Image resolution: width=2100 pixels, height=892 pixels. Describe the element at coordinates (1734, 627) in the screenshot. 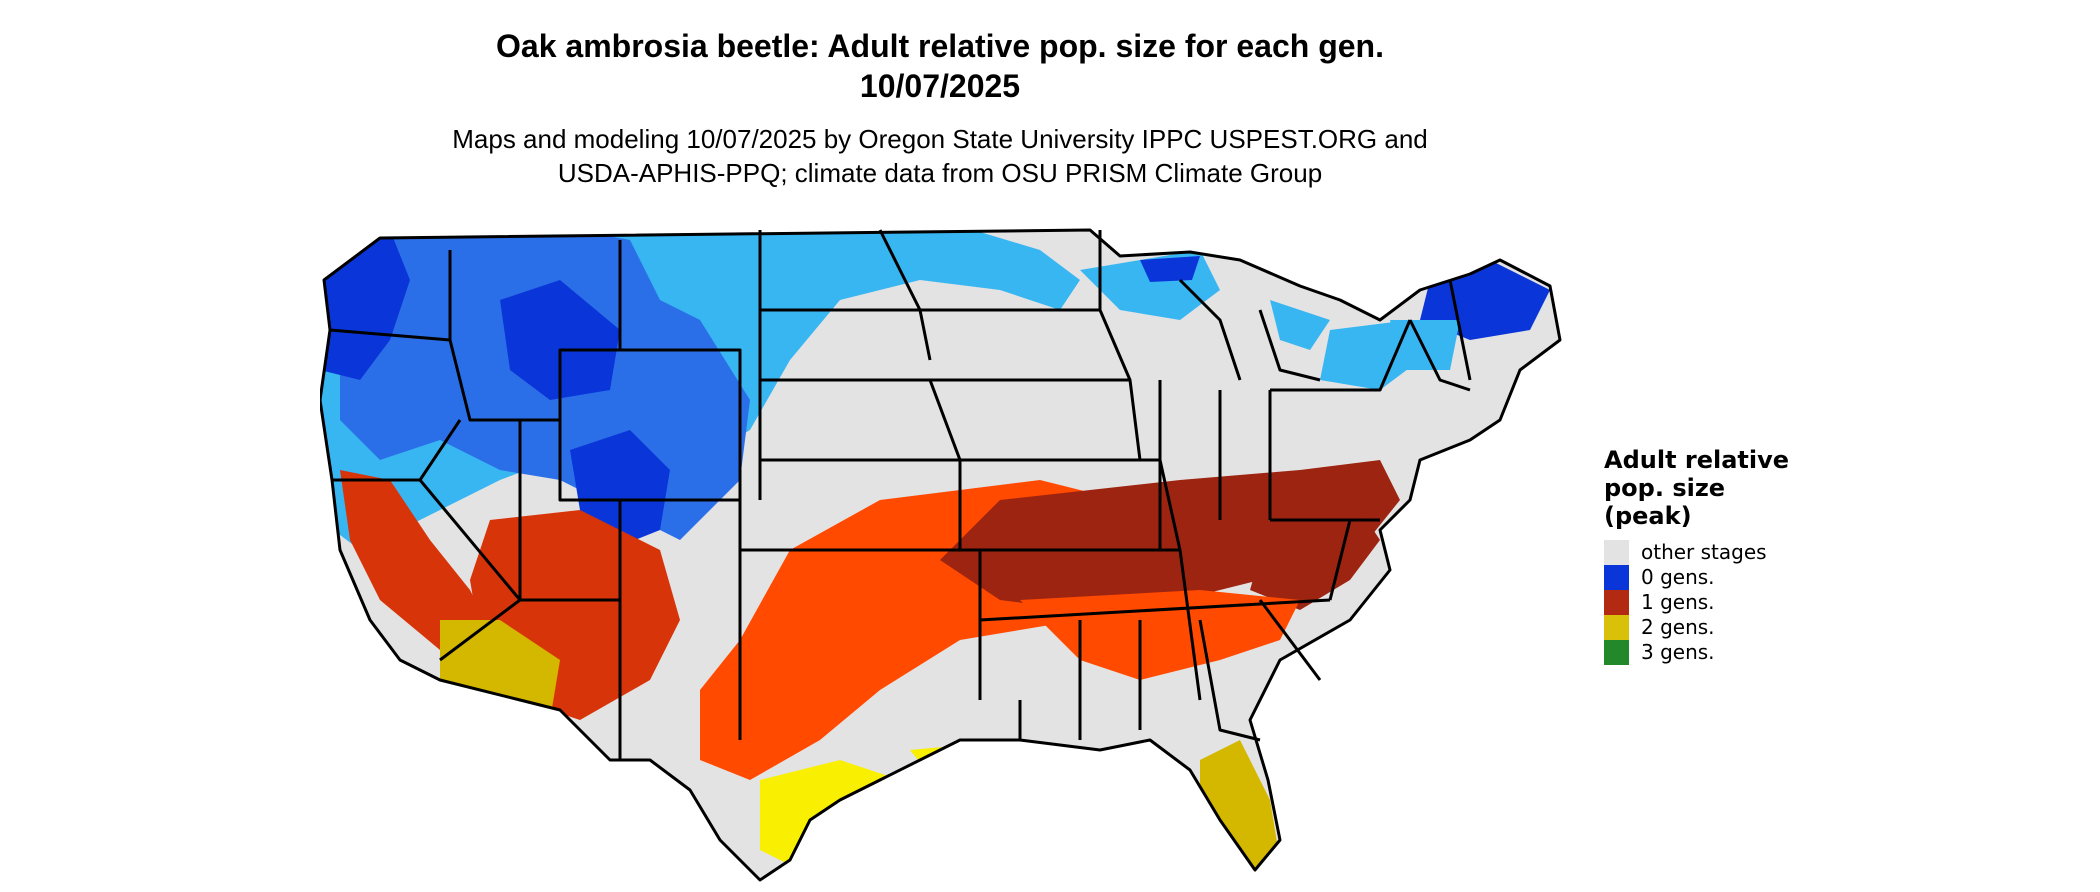

I see `legend-item-2-gens: 2 gens.` at that location.